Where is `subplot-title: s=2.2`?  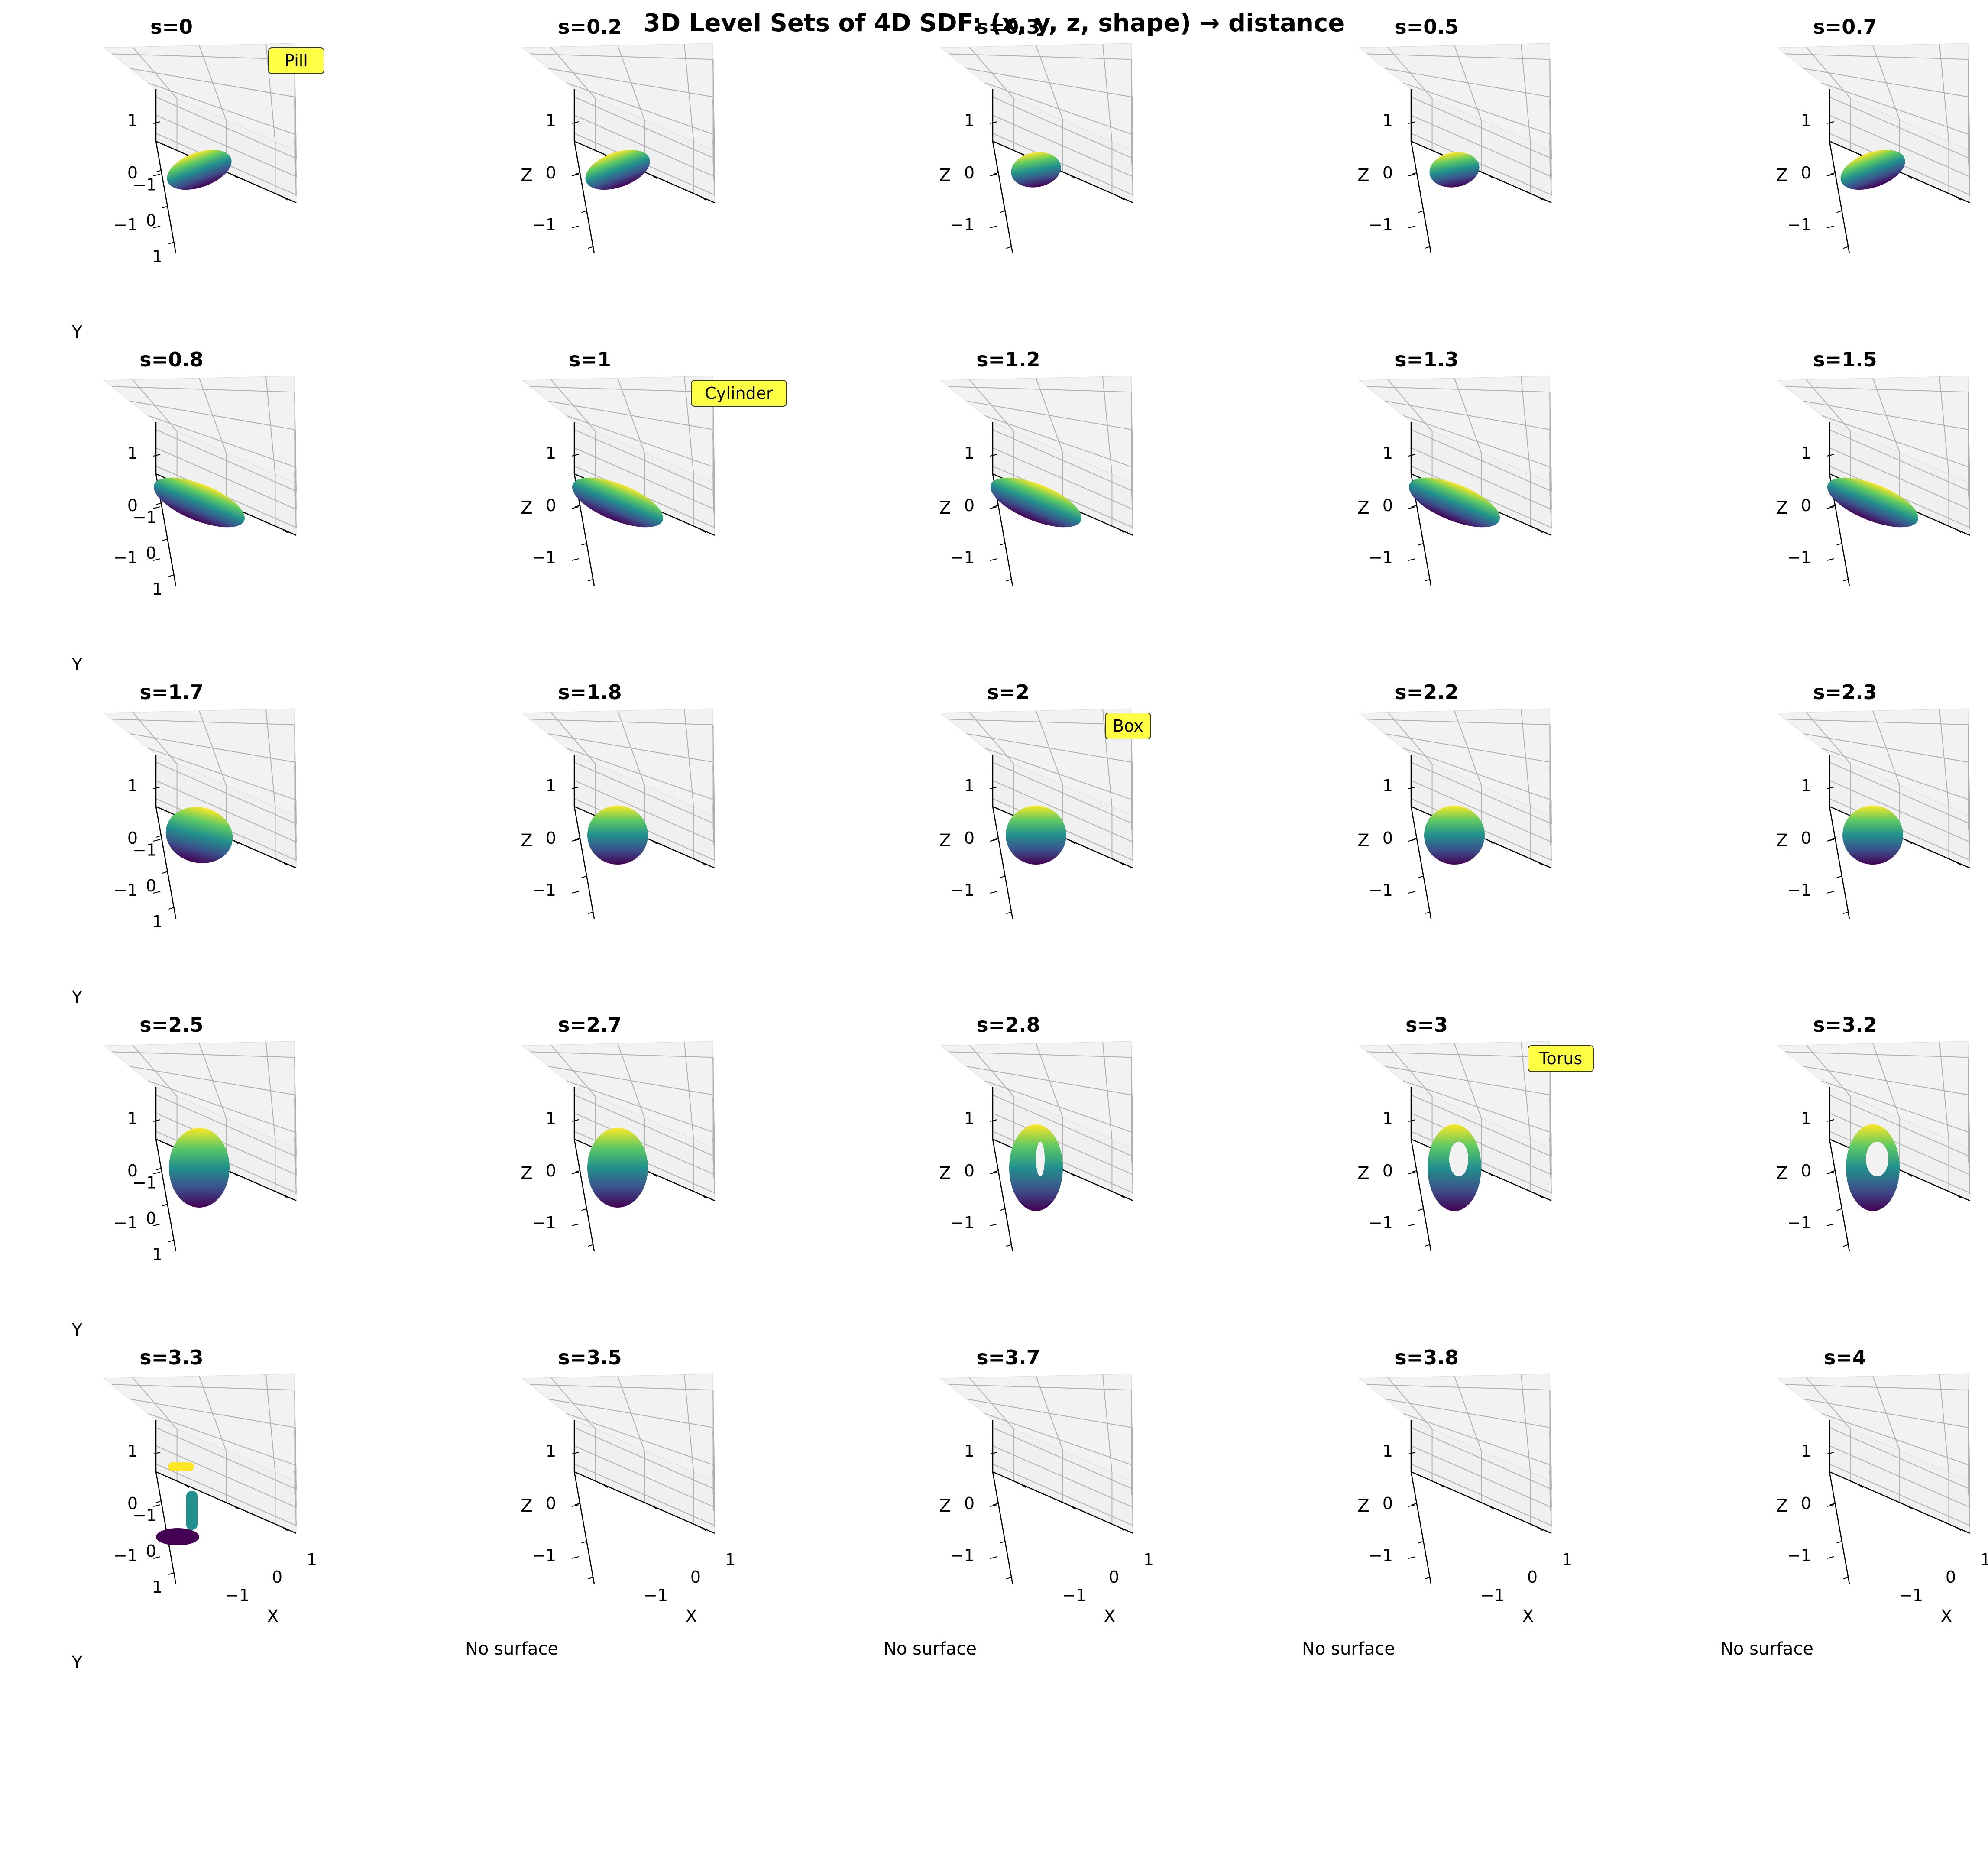
subplot-title: s=2.2 is located at coordinates (1426, 692).